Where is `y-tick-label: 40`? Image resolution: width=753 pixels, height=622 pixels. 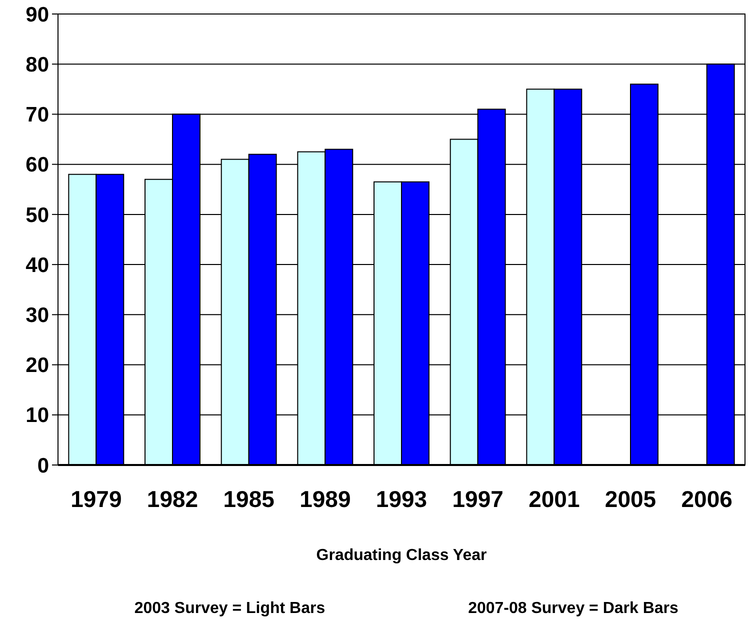
y-tick-label: 40 is located at coordinates (37, 265).